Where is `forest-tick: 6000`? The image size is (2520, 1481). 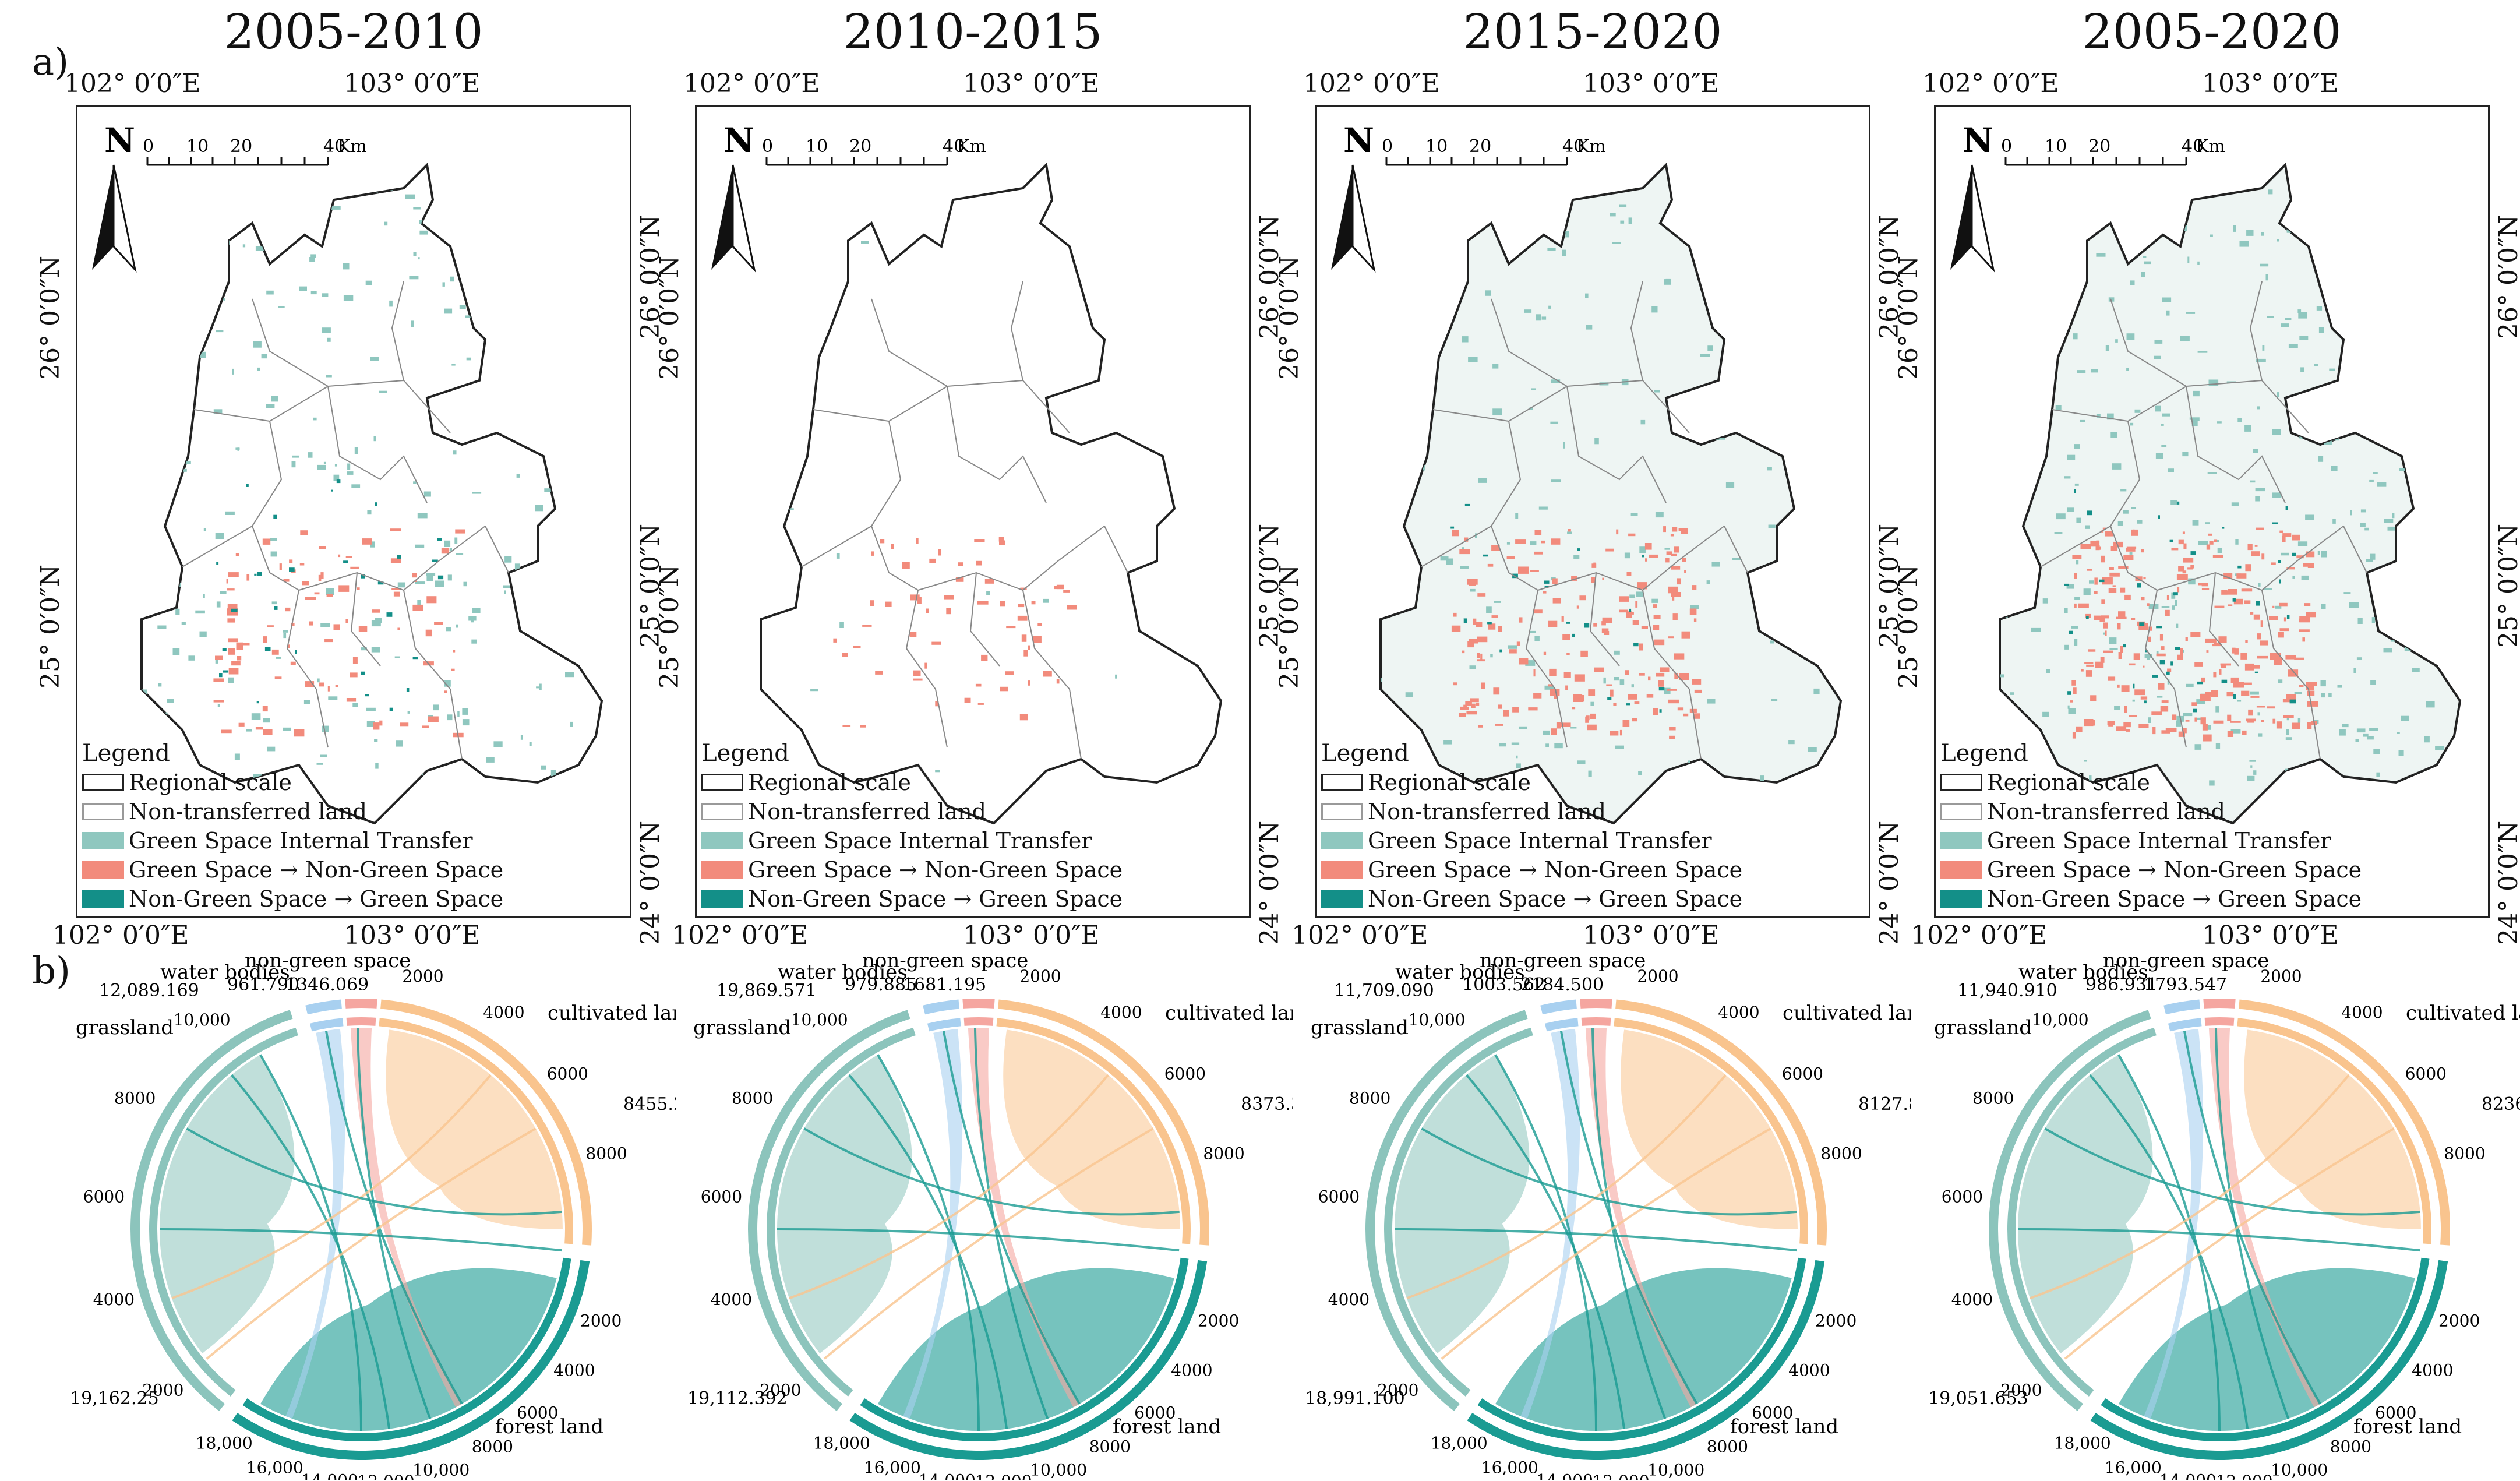 forest-tick: 6000 is located at coordinates (537, 1414).